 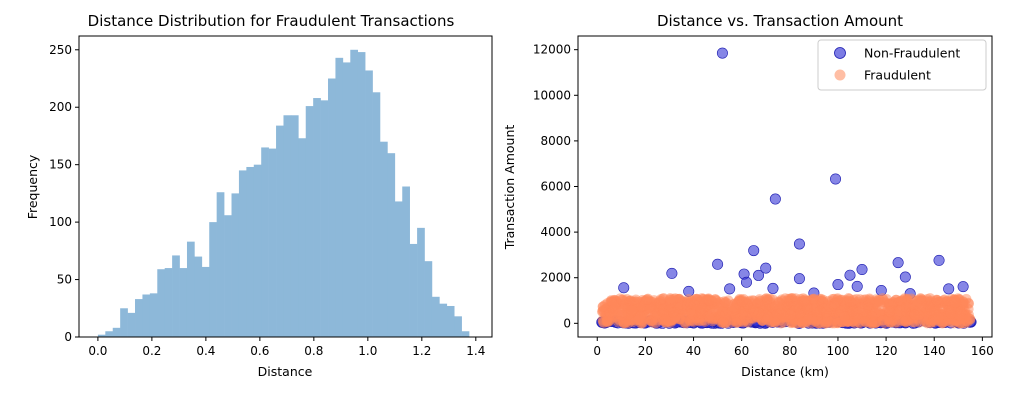 I want to click on scatter-x-tick-label: 60, so click(x=741, y=351).